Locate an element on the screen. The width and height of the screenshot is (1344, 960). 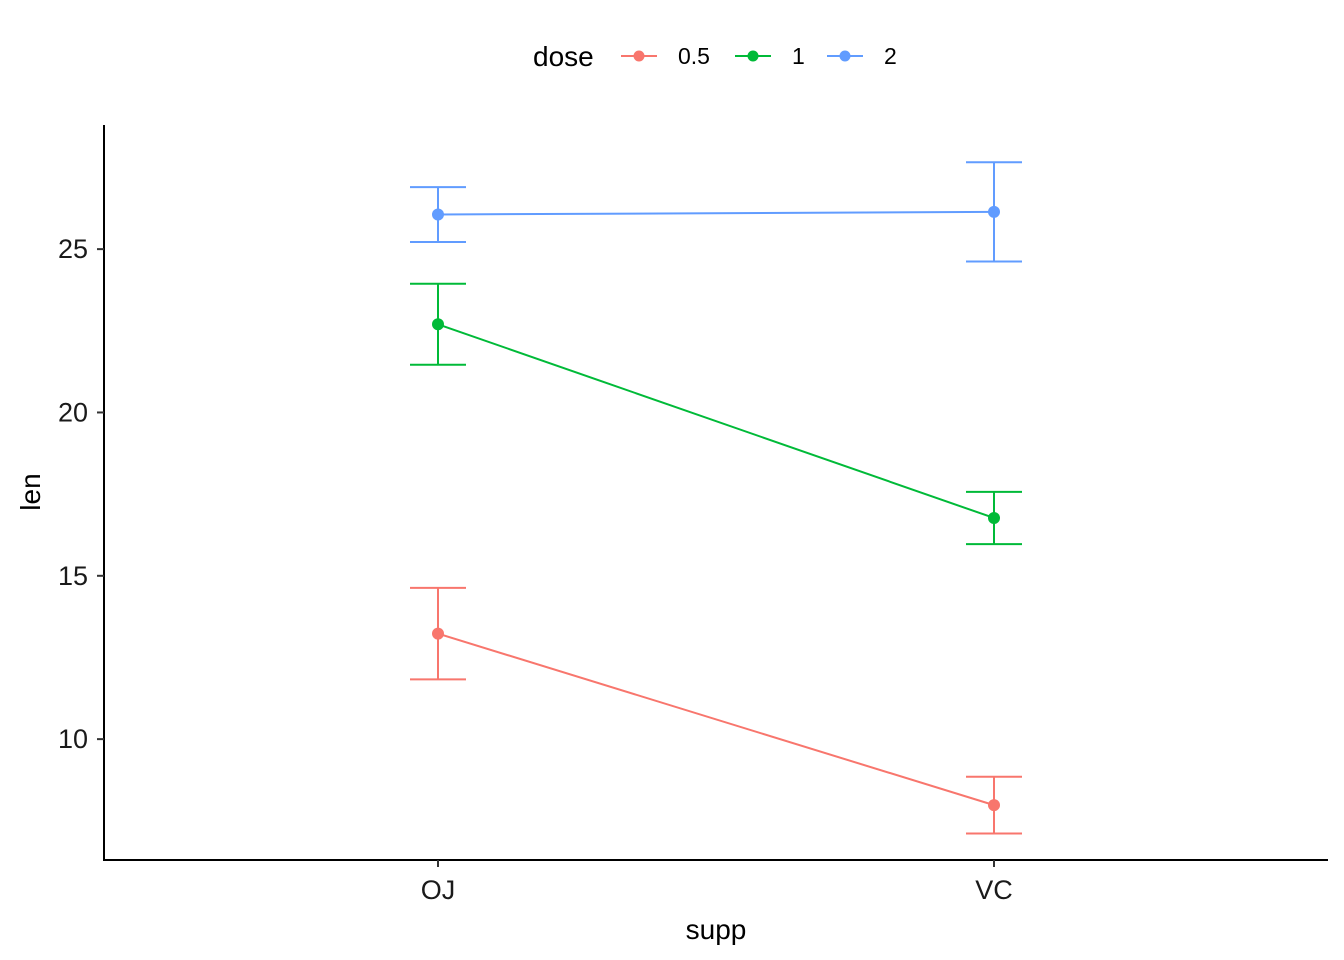
legend-items: 0.5 1 2 is located at coordinates (759, 56).